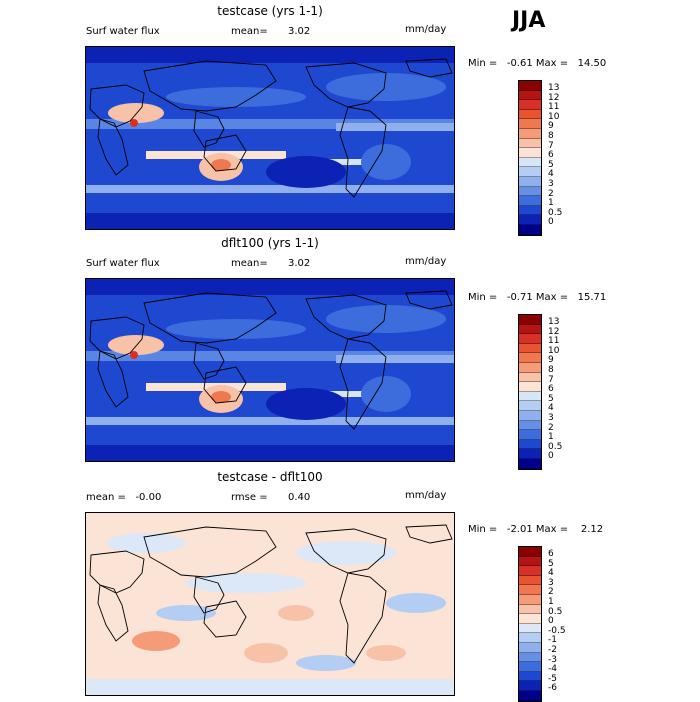  What do you see at coordinates (552, 678) in the screenshot?
I see `colorbar-tick: -5` at bounding box center [552, 678].